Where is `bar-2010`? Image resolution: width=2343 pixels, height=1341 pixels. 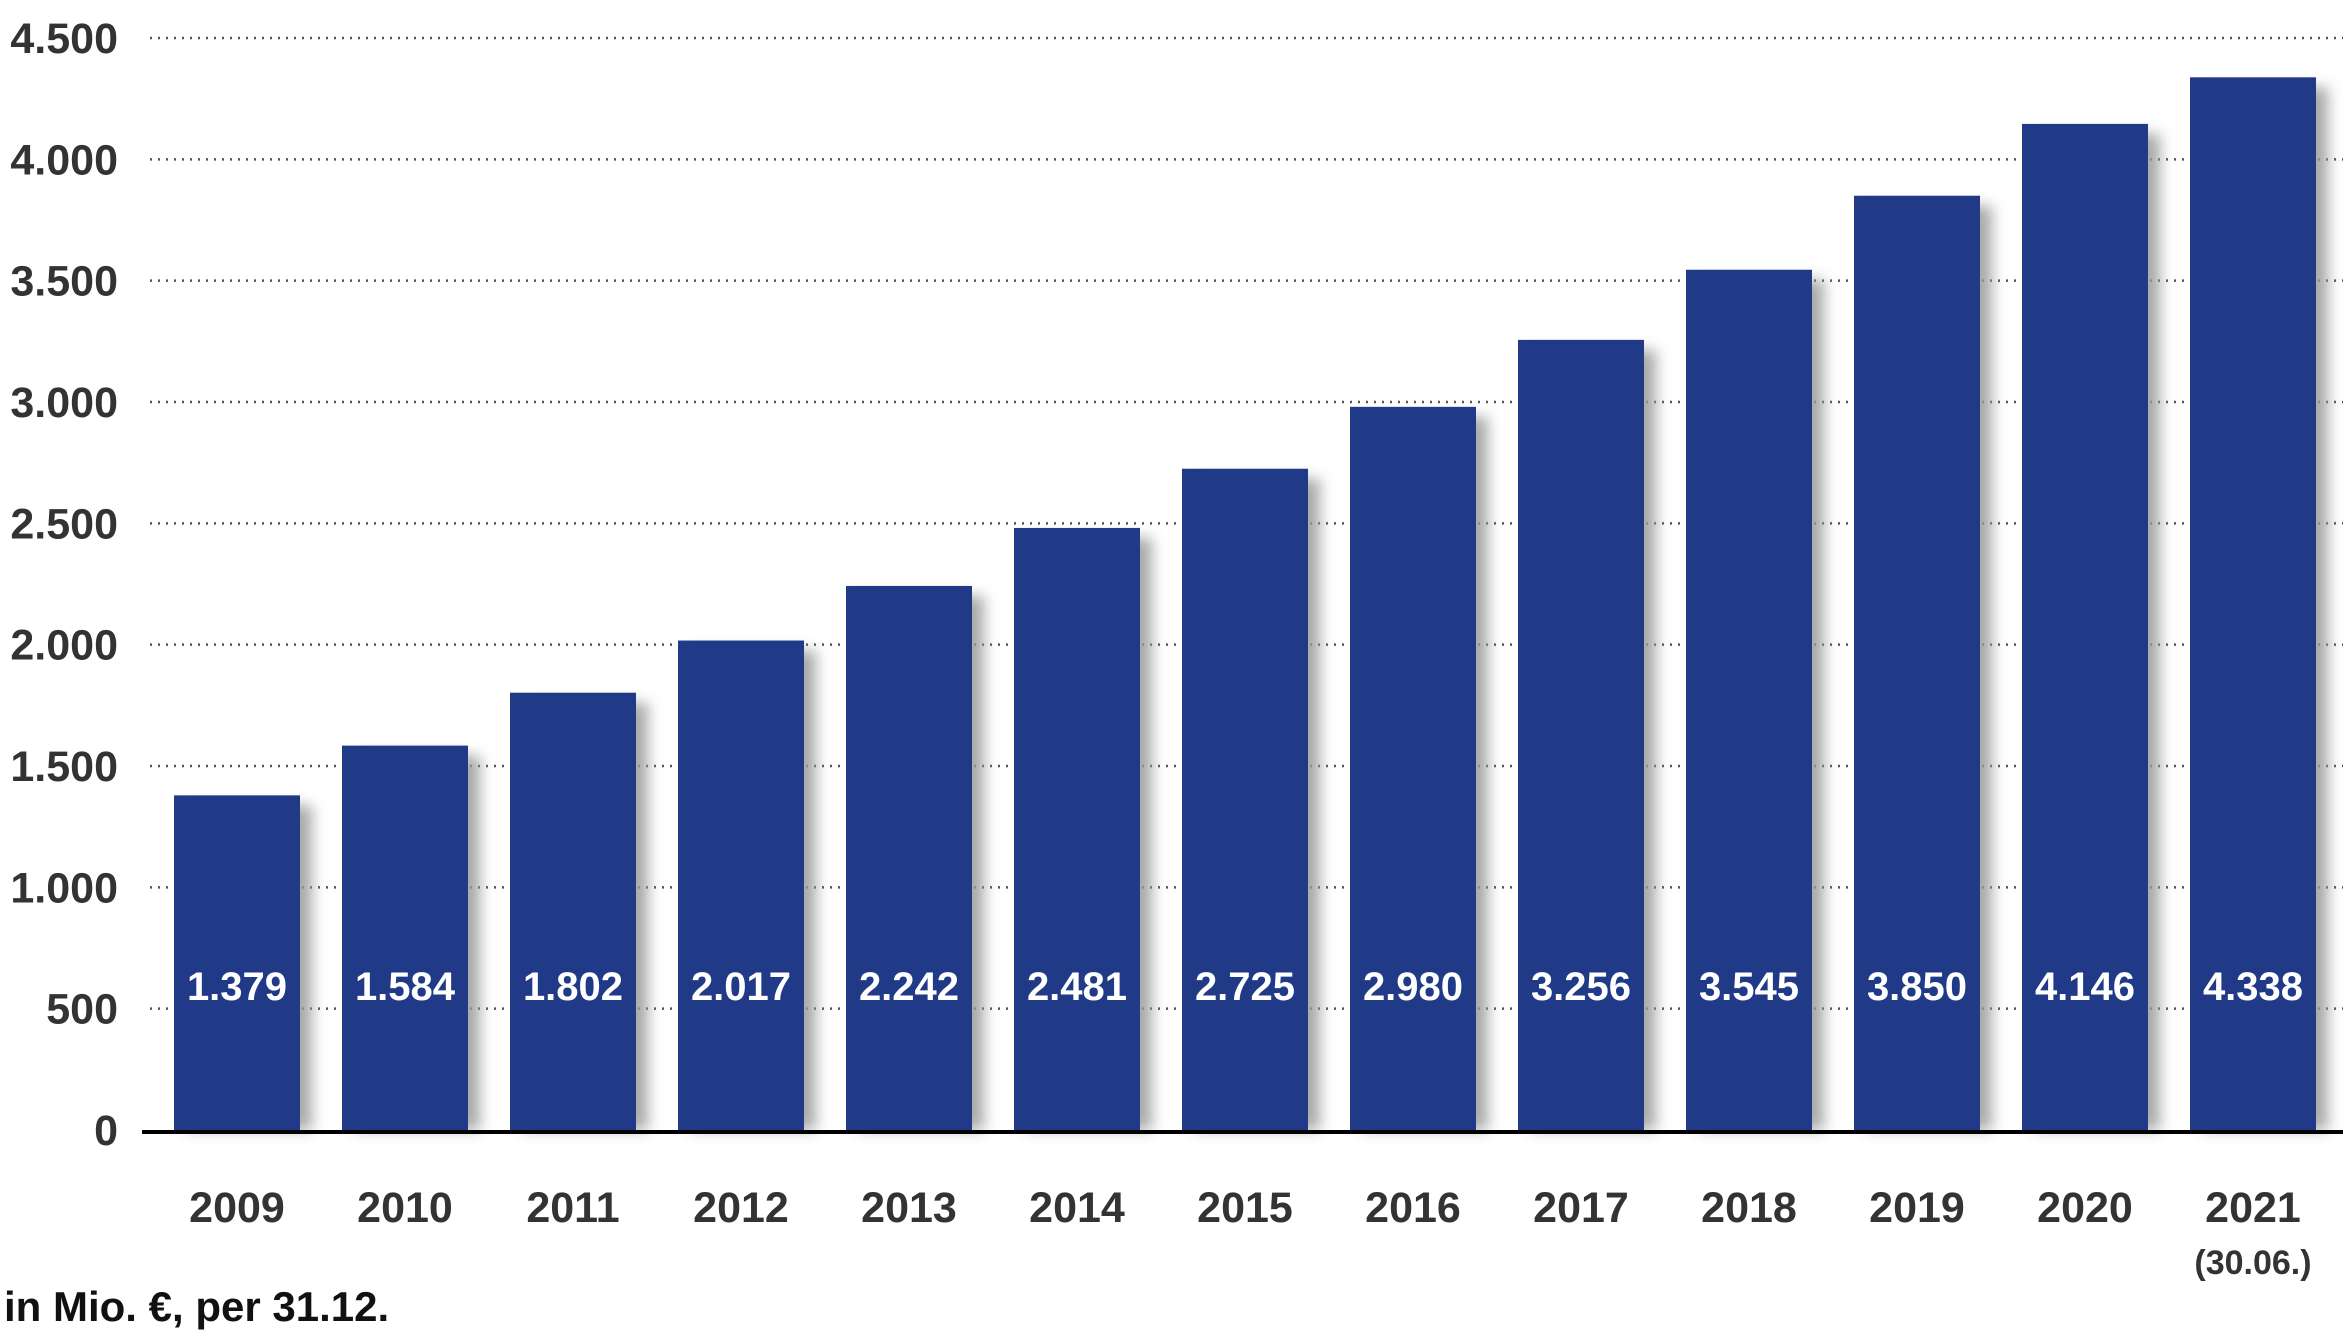 bar-2010 is located at coordinates (405, 937).